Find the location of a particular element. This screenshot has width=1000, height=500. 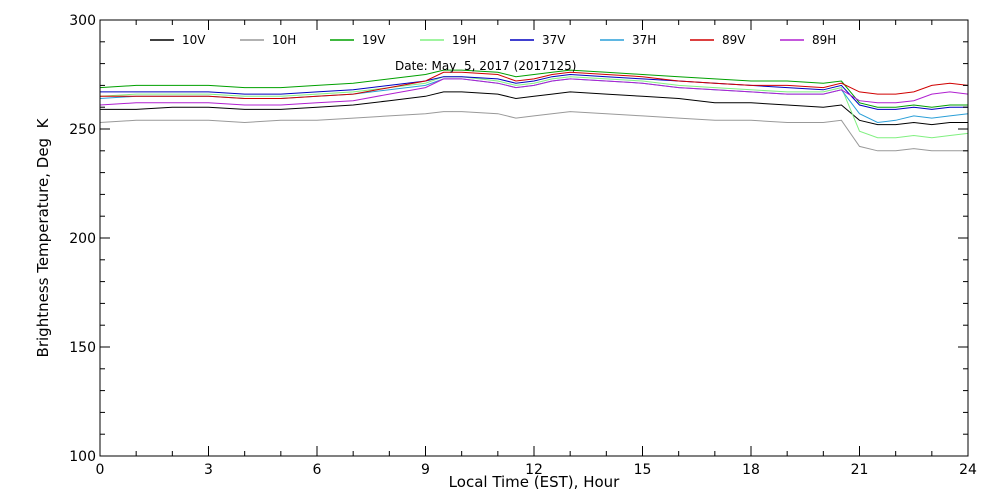

legend-label-89v: 89V is located at coordinates (734, 40).